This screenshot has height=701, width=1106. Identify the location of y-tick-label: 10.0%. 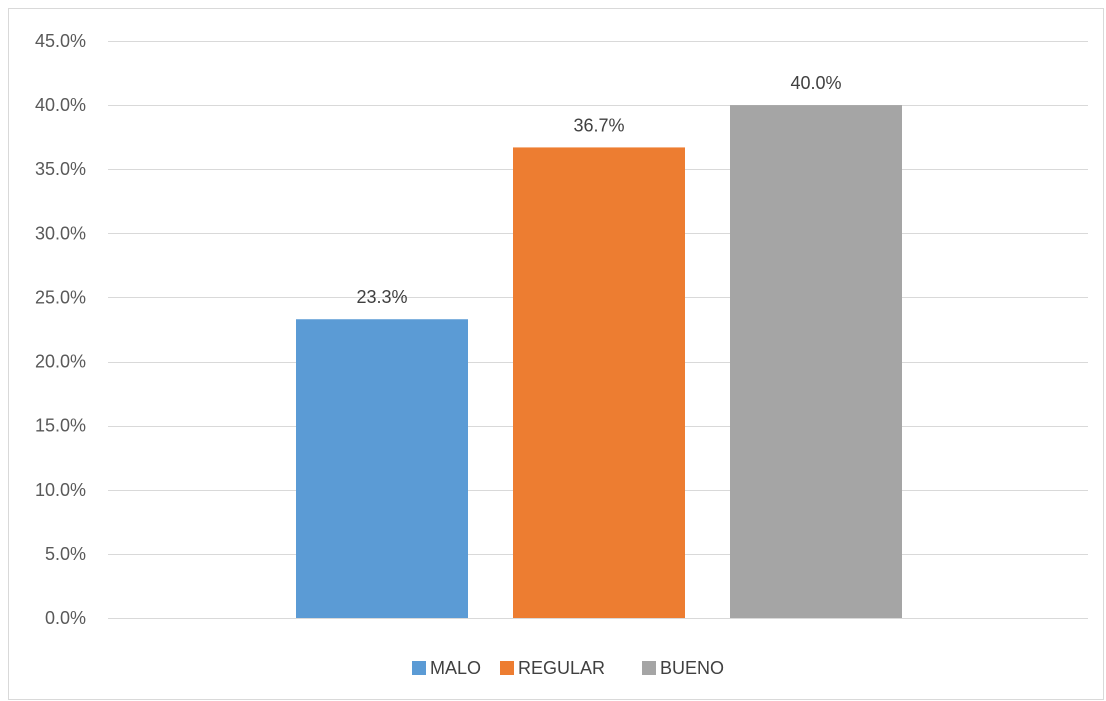
(60, 490).